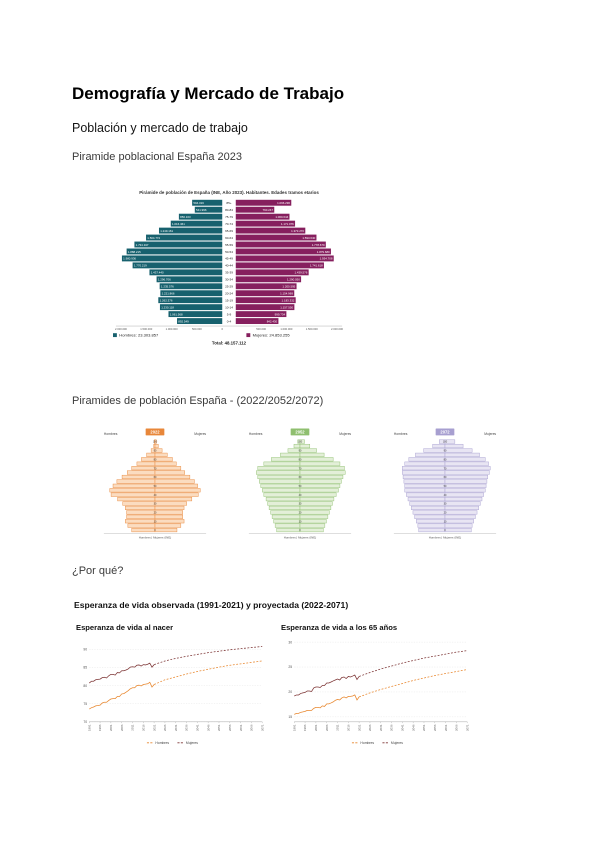  Describe the element at coordinates (146, 329) in the screenshot. I see `svg-text: 1.500.000` at that location.